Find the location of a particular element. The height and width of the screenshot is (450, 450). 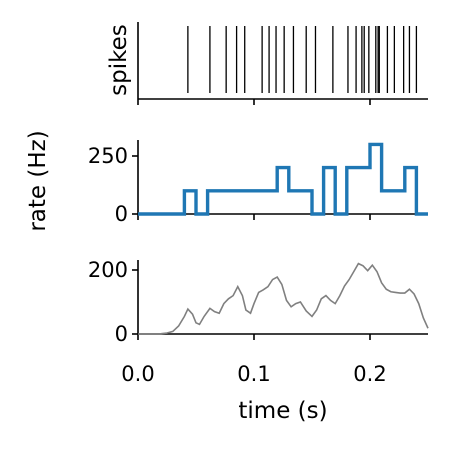

spikes-panel: spikes is located at coordinates (267, 63).